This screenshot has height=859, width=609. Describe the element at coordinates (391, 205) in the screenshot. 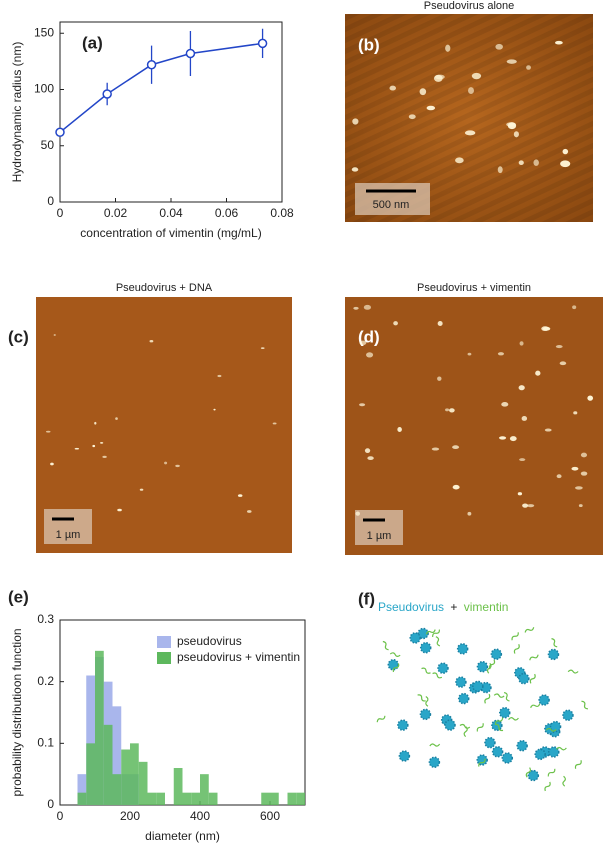

I see `scale-label: 500 nm` at that location.